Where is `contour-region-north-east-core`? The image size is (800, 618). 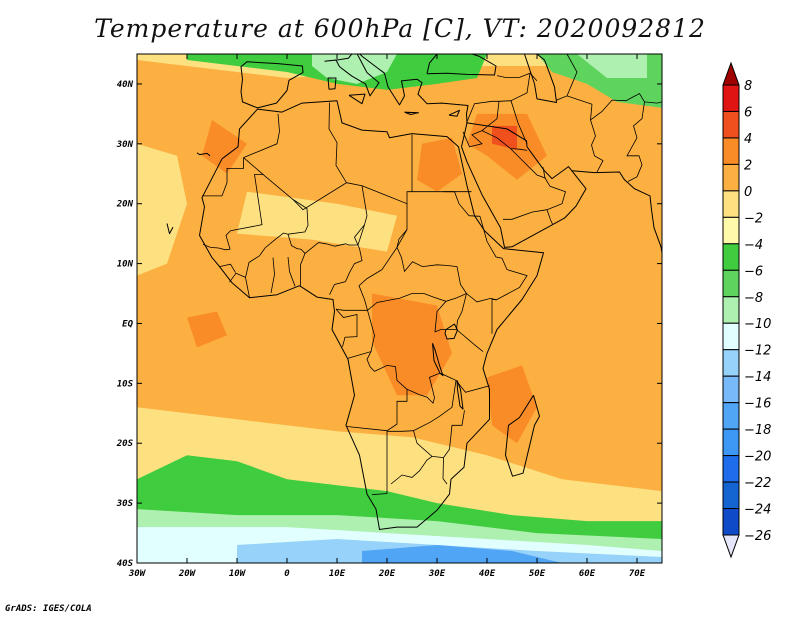 contour-region-north-east-core is located at coordinates (612, 66).